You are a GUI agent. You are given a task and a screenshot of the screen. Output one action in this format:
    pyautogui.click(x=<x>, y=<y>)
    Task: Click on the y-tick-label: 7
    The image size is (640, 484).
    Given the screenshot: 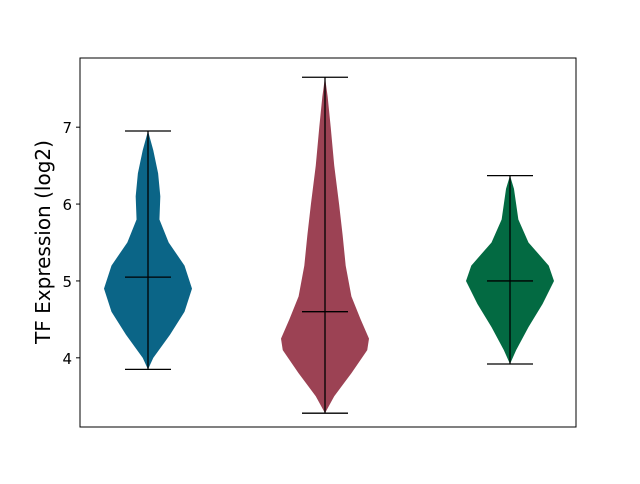 What is the action you would take?
    pyautogui.click(x=67, y=128)
    